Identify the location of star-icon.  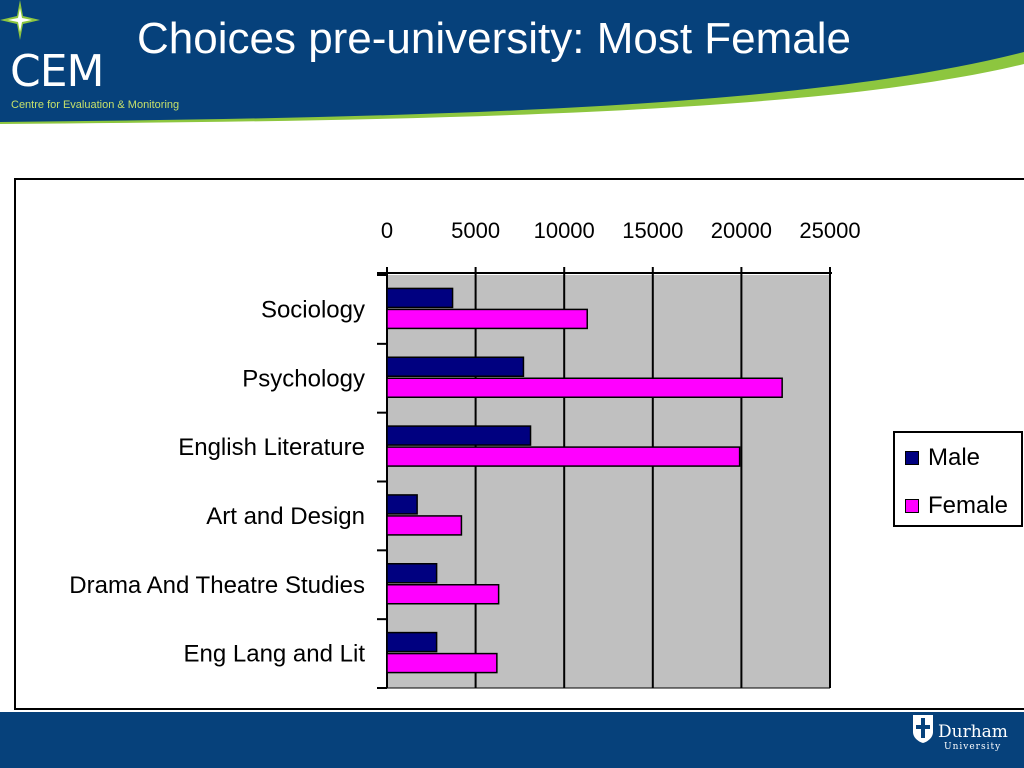
(20, 20).